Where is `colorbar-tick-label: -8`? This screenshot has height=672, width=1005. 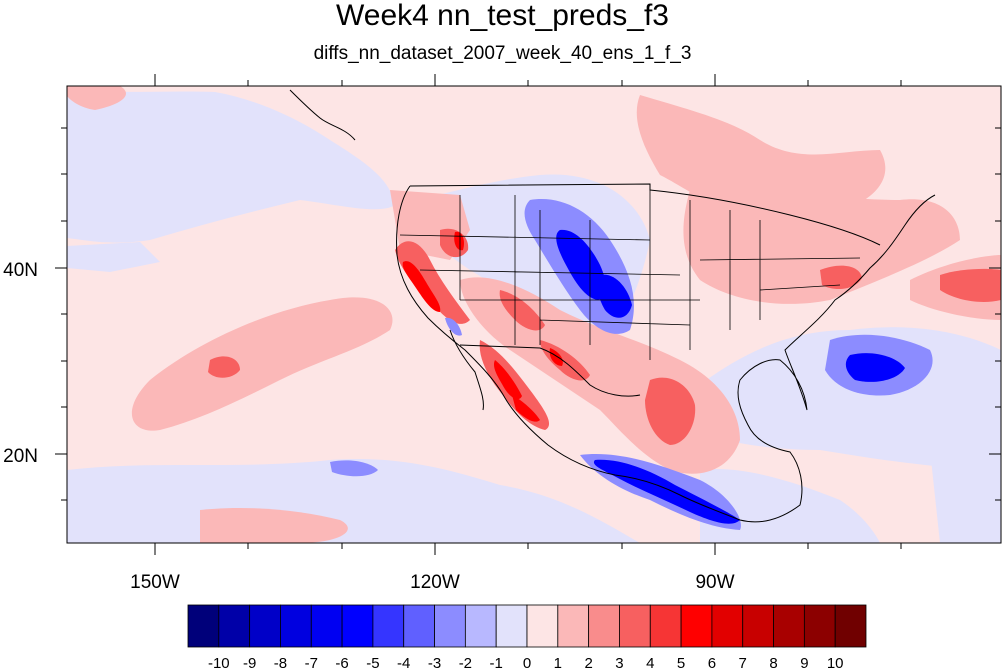
colorbar-tick-label: -8 is located at coordinates (280, 663).